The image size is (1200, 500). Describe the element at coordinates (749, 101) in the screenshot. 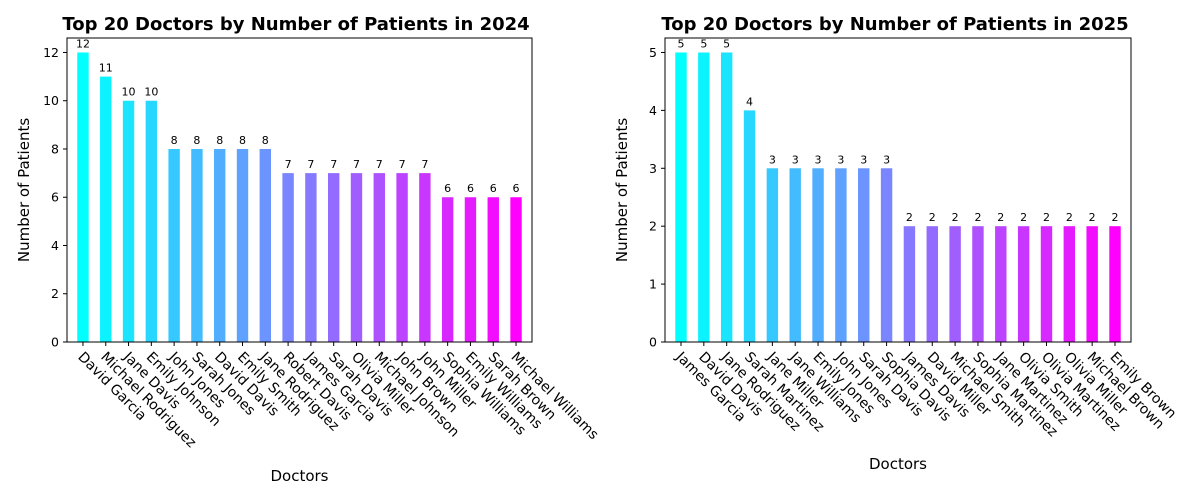

I see `data-label: 4` at that location.